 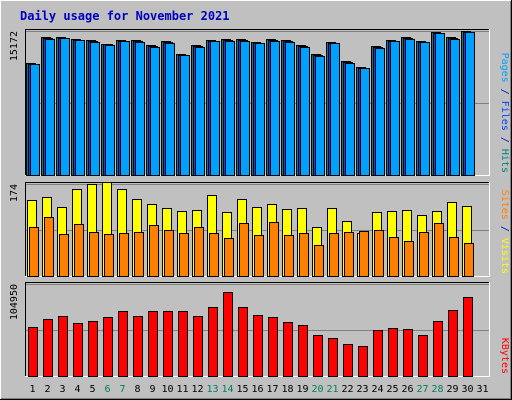 What do you see at coordinates (197, 389) in the screenshot?
I see `x-tick-label-12: 12` at bounding box center [197, 389].